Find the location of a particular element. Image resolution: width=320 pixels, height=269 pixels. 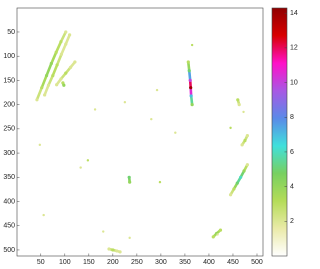

colorbar-tick-label: 4 is located at coordinates (292, 186).